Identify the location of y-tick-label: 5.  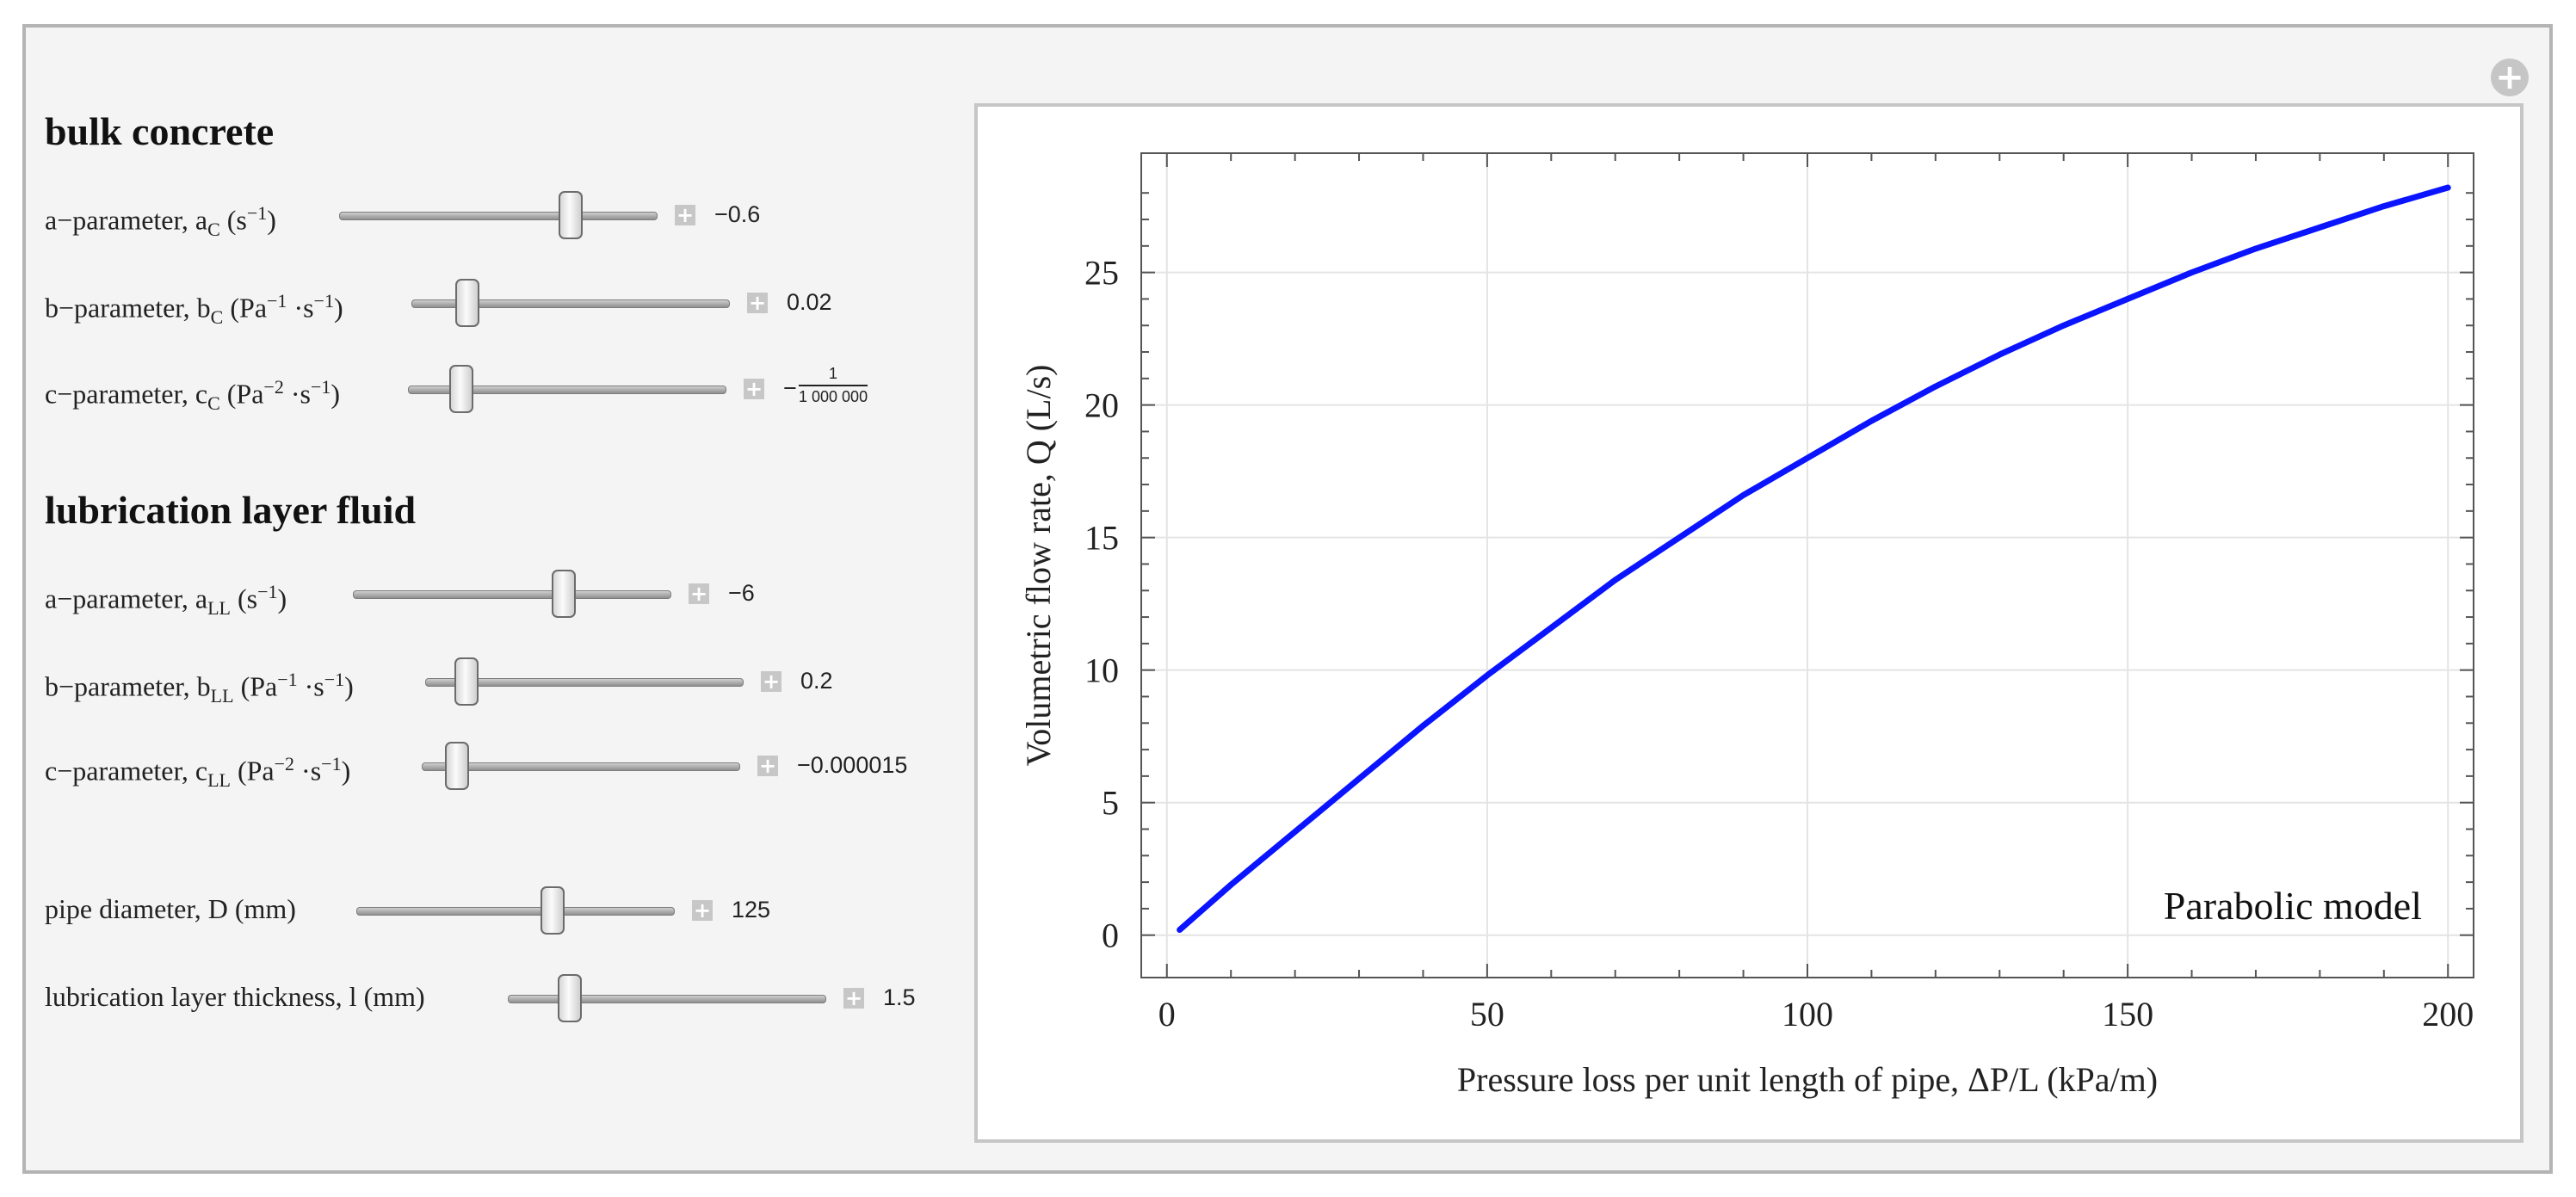
(1110, 803).